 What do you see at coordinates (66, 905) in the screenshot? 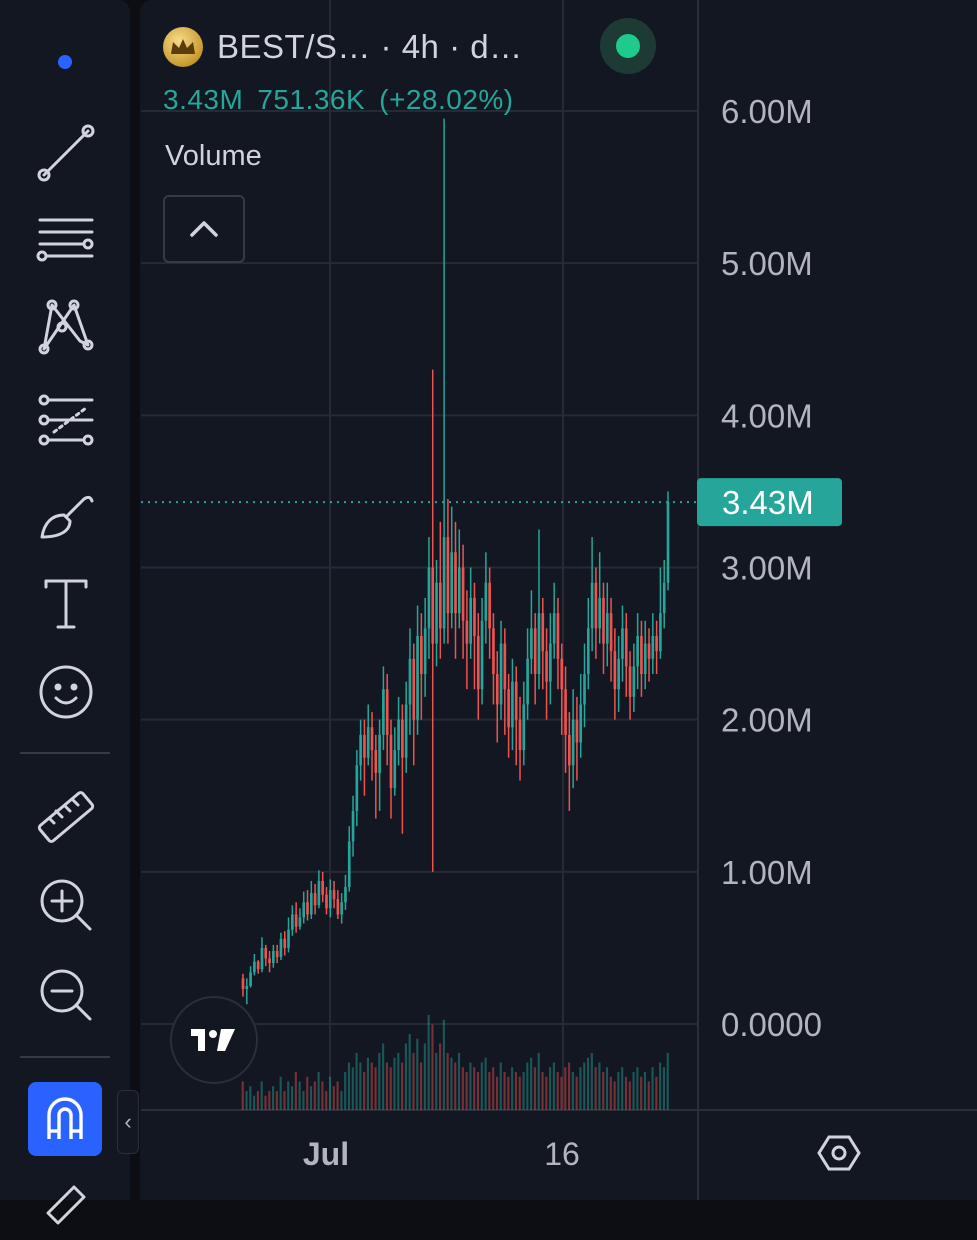
I see `zoom-in-icon` at bounding box center [66, 905].